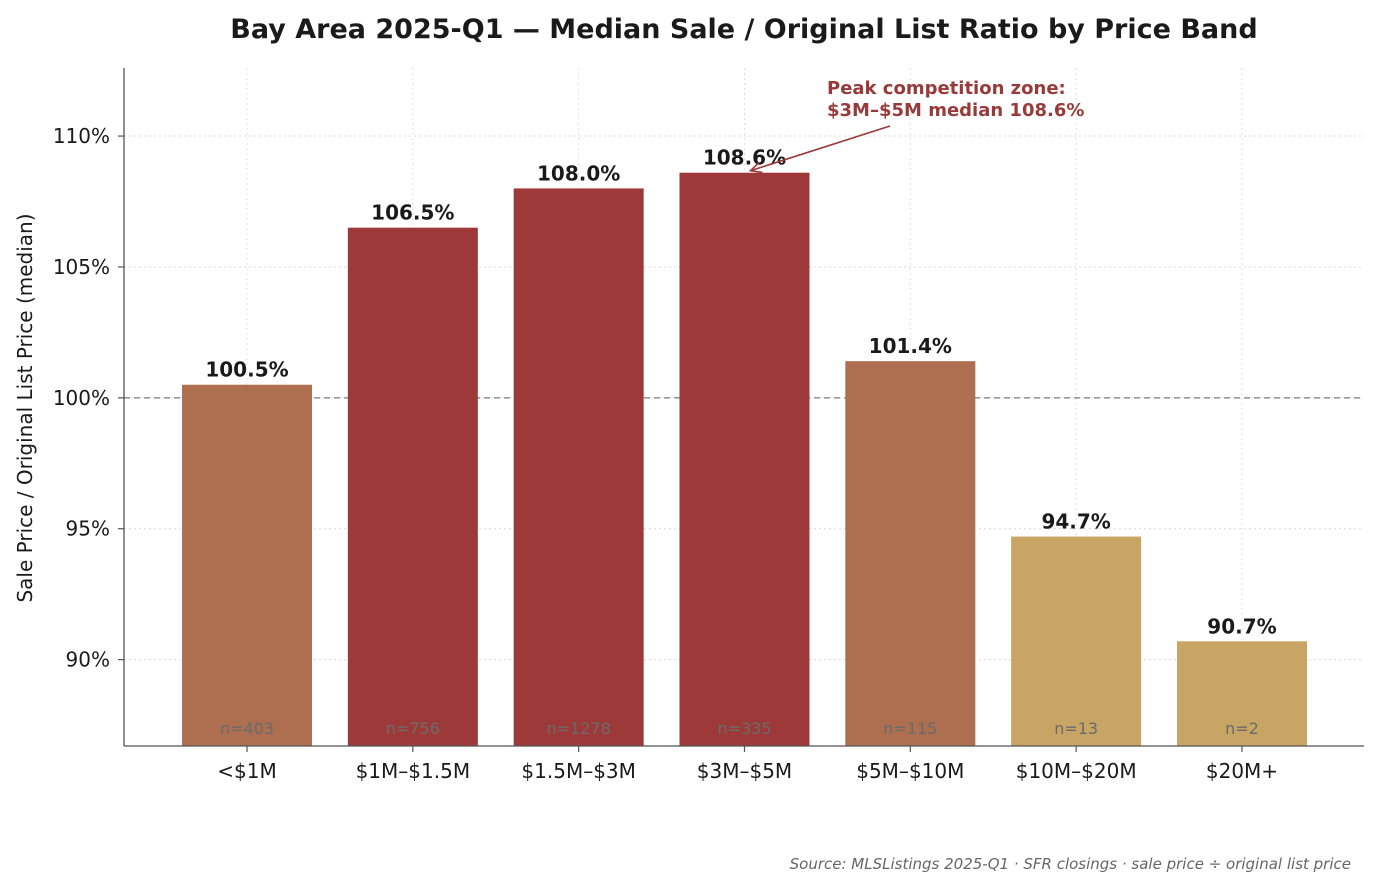  Describe the element at coordinates (412, 213) in the screenshot. I see `bar-value-label: 106.5%` at that location.